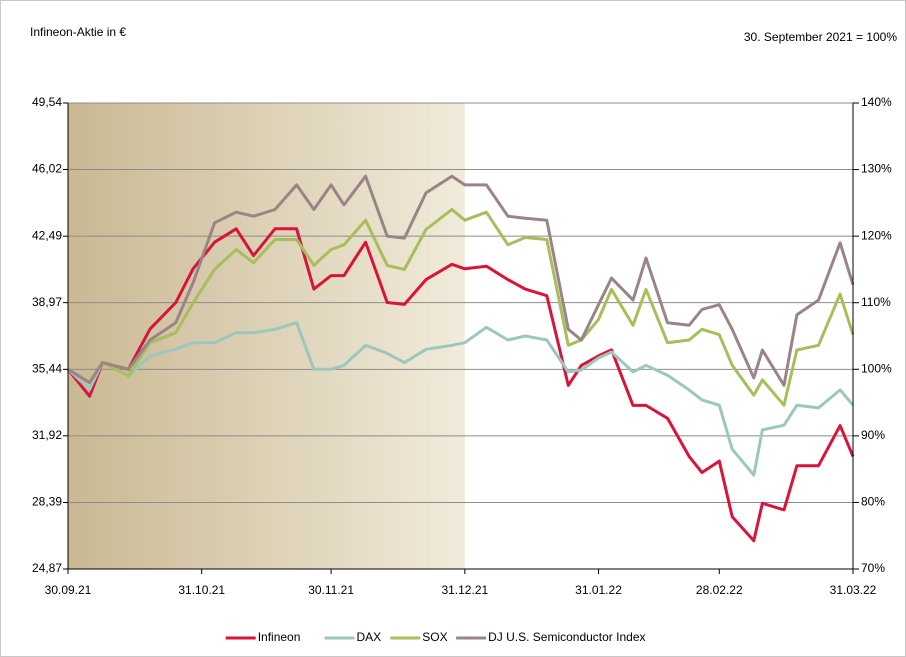 Image resolution: width=906 pixels, height=657 pixels. I want to click on y2-tick-label: 130%, so click(876, 169).